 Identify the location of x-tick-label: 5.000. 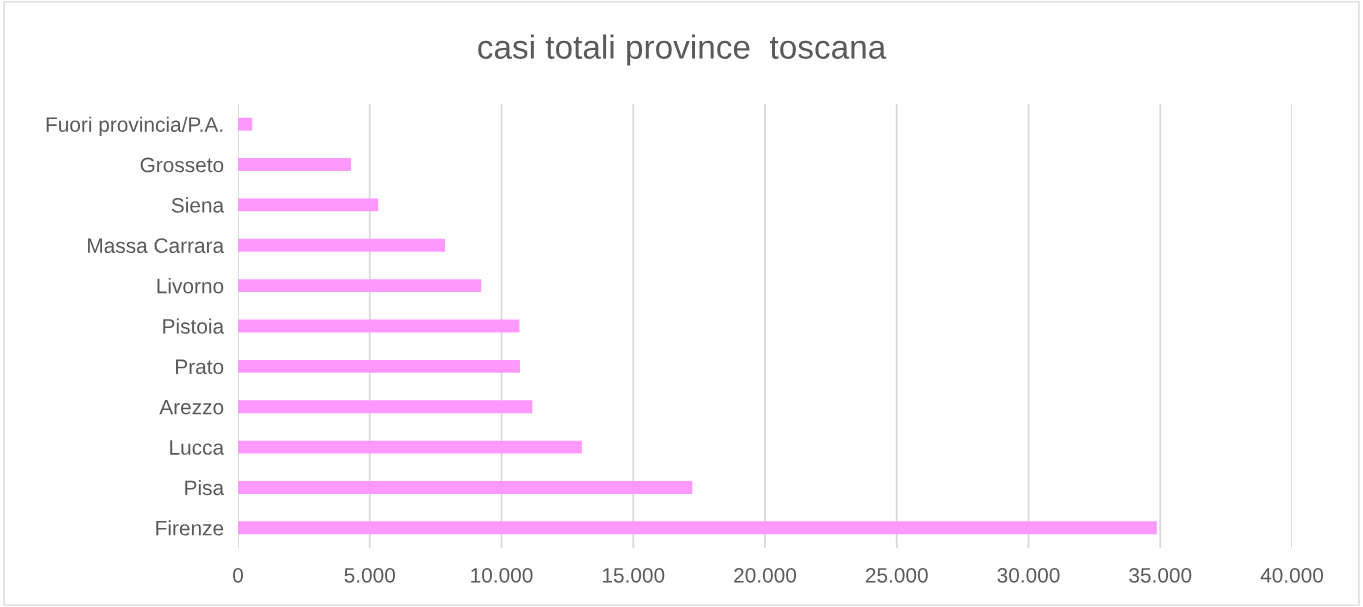
(369, 575).